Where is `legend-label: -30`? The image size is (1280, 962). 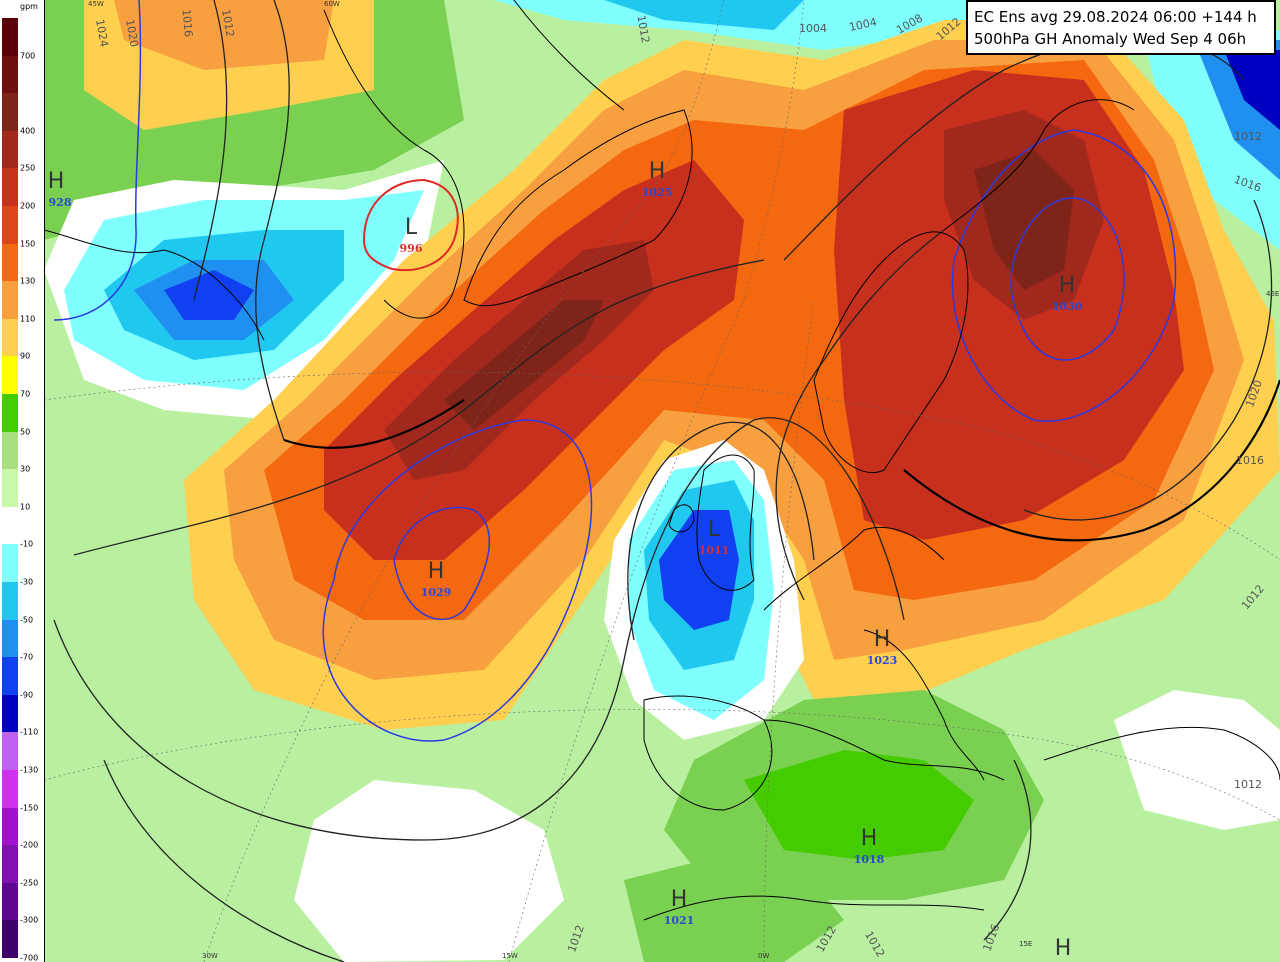 legend-label: -30 is located at coordinates (27, 582).